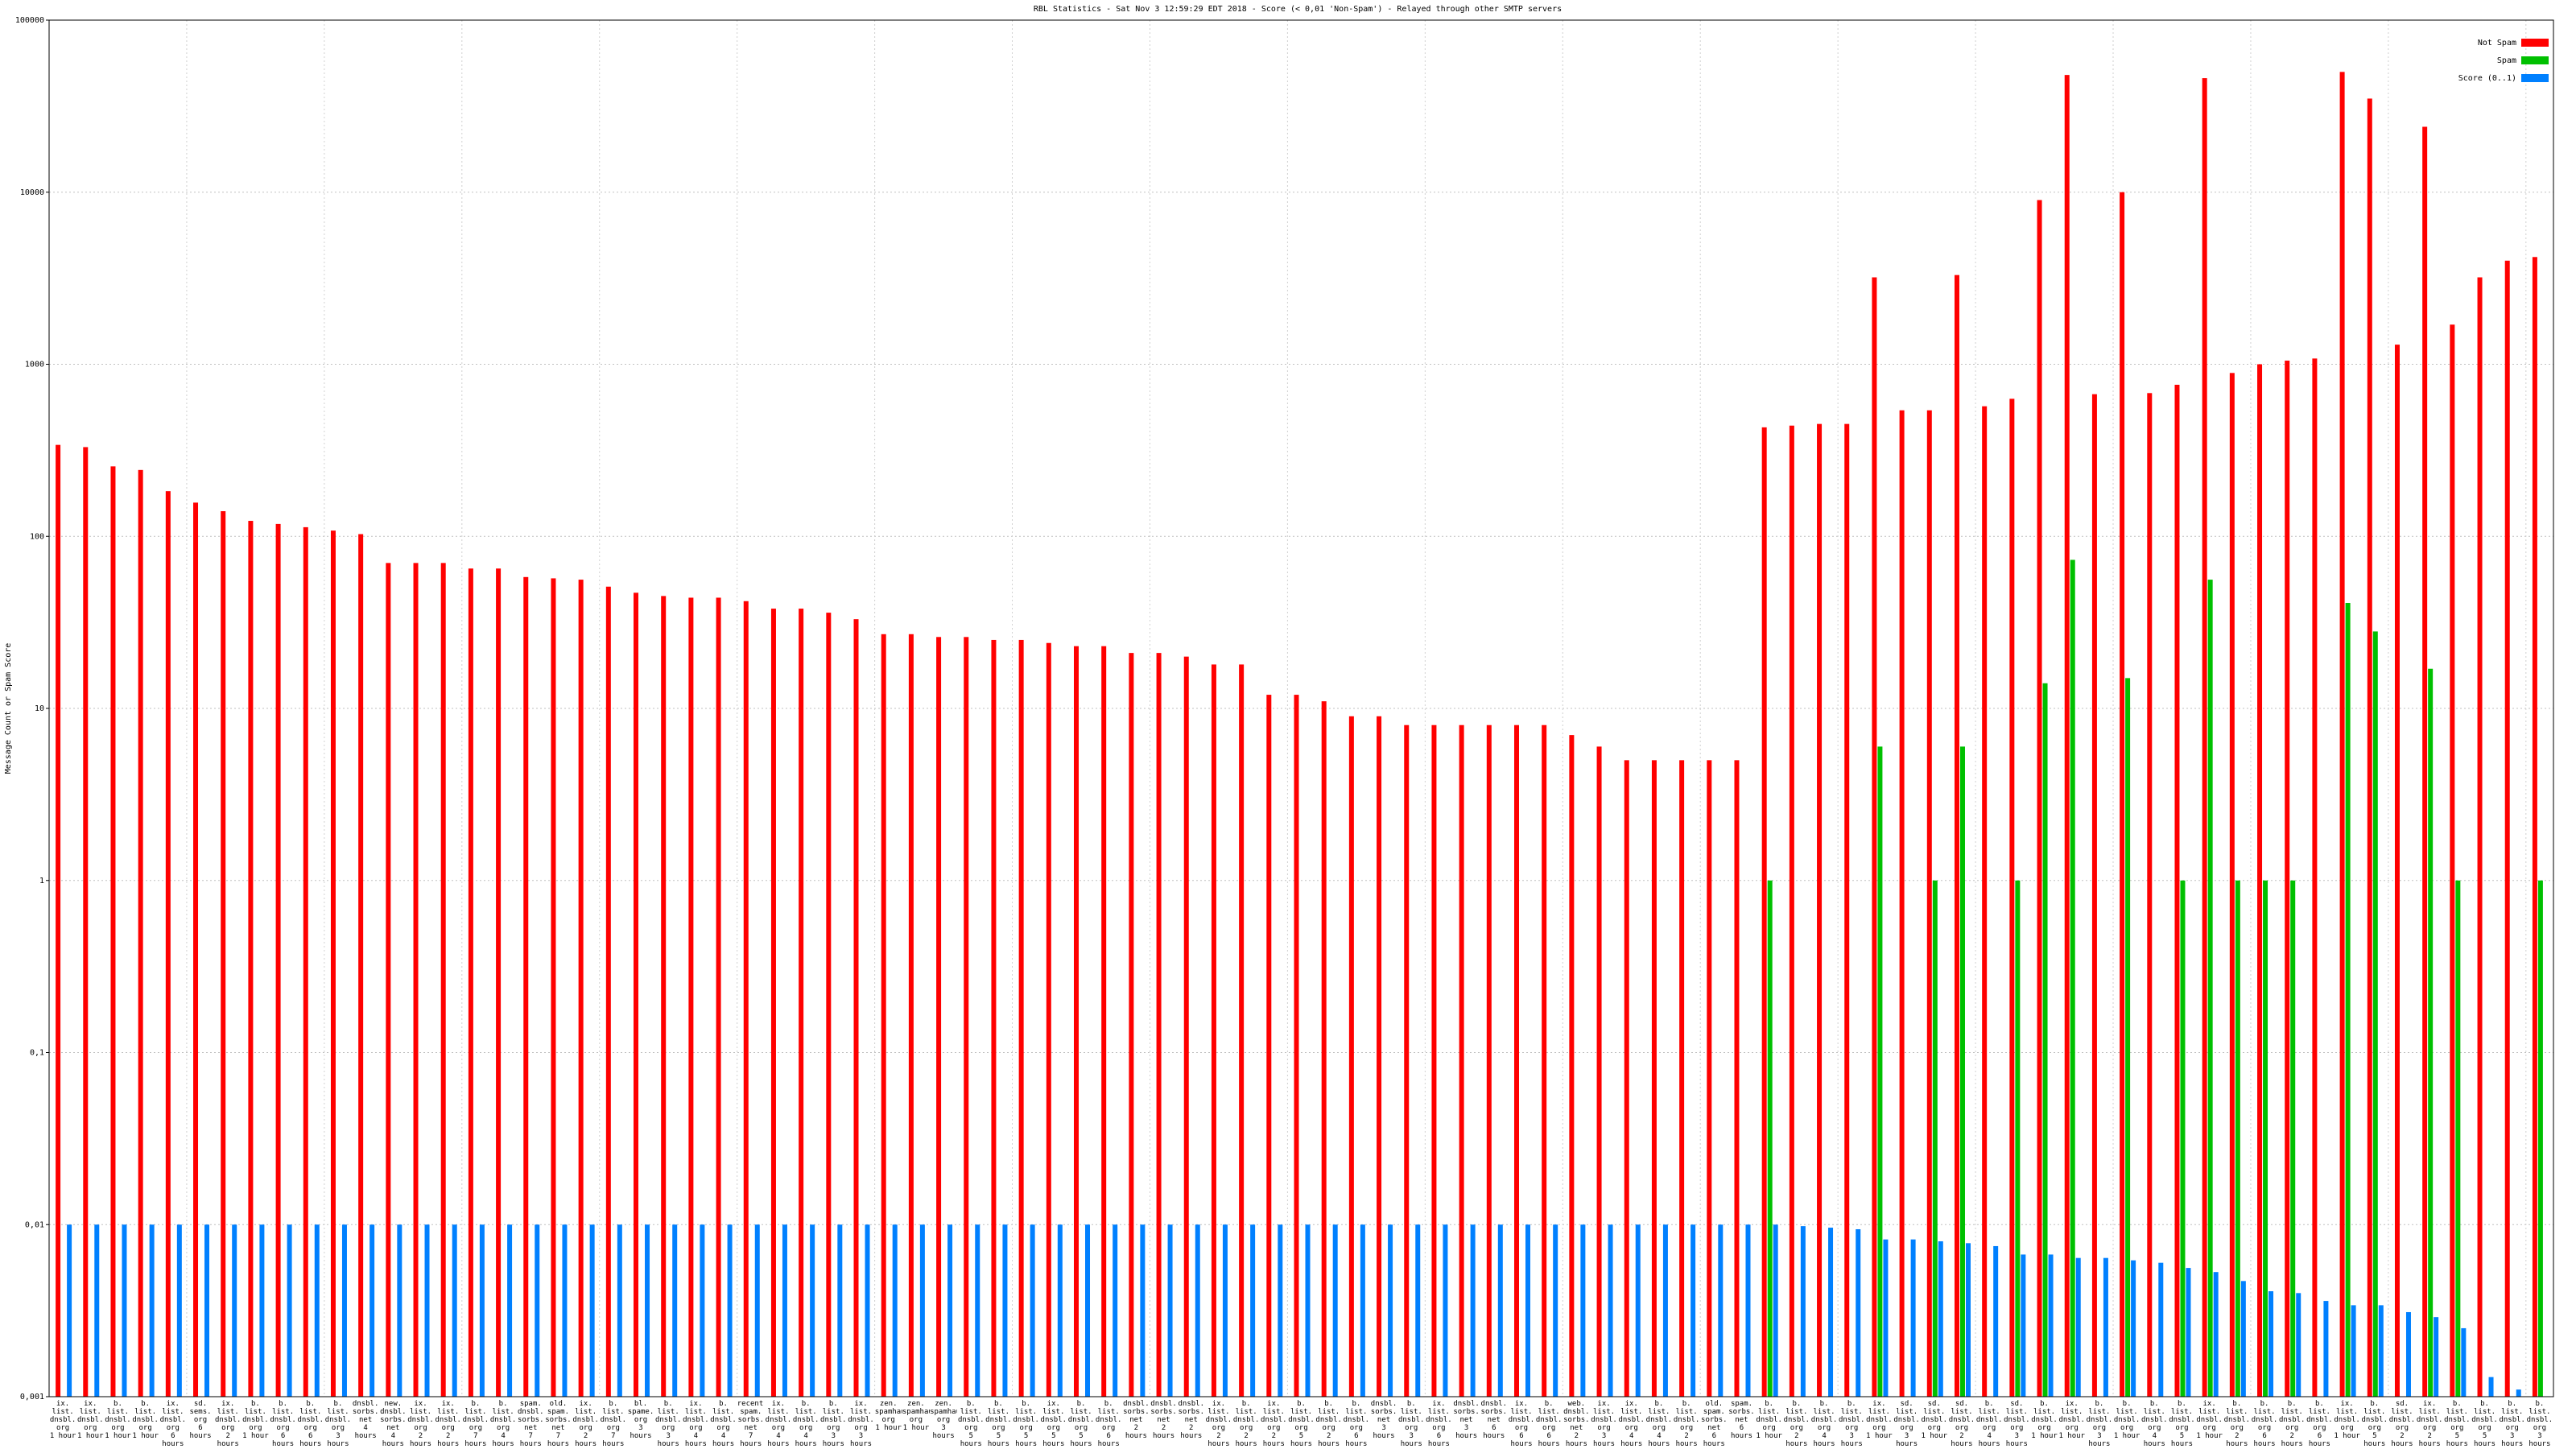 The image size is (2576, 1449). What do you see at coordinates (1466, 1420) in the screenshot?
I see `x-tick-label: dnsbl. sorbs. net 3 hours` at bounding box center [1466, 1420].